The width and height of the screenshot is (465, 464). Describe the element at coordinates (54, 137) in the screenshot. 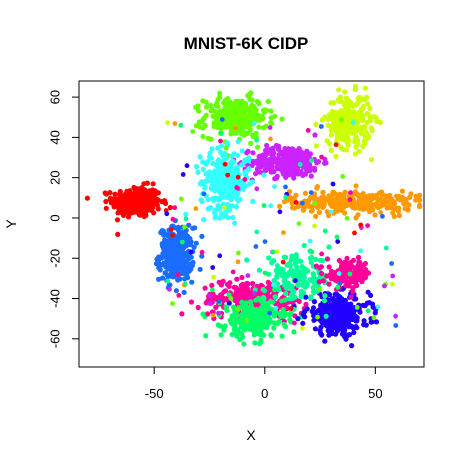

I see `y-tick-label: 40` at that location.